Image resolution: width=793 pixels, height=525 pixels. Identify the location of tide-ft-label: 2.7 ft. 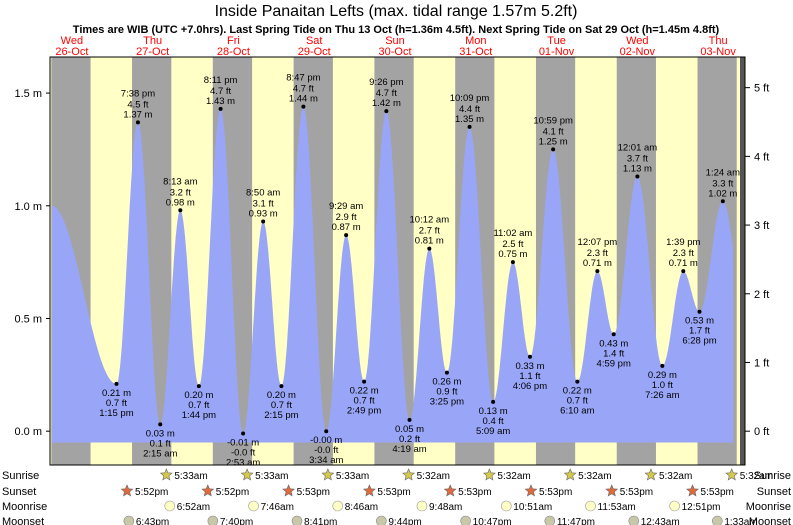
(429, 231).